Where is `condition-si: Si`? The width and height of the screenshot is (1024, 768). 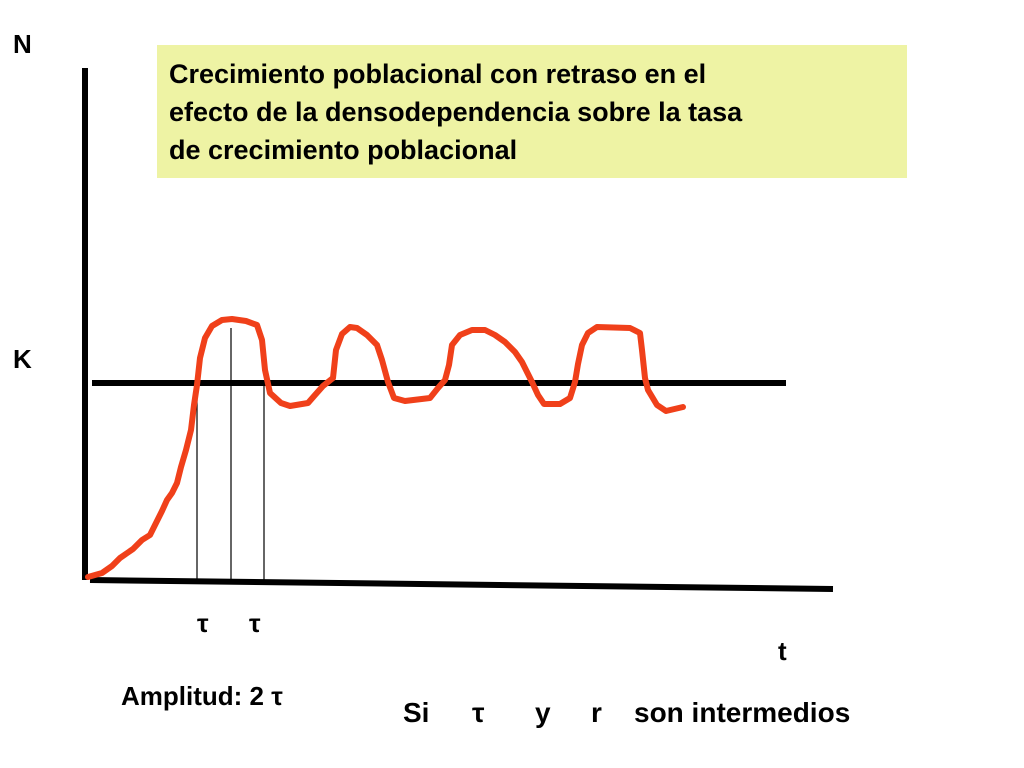
condition-si: Si is located at coordinates (416, 712).